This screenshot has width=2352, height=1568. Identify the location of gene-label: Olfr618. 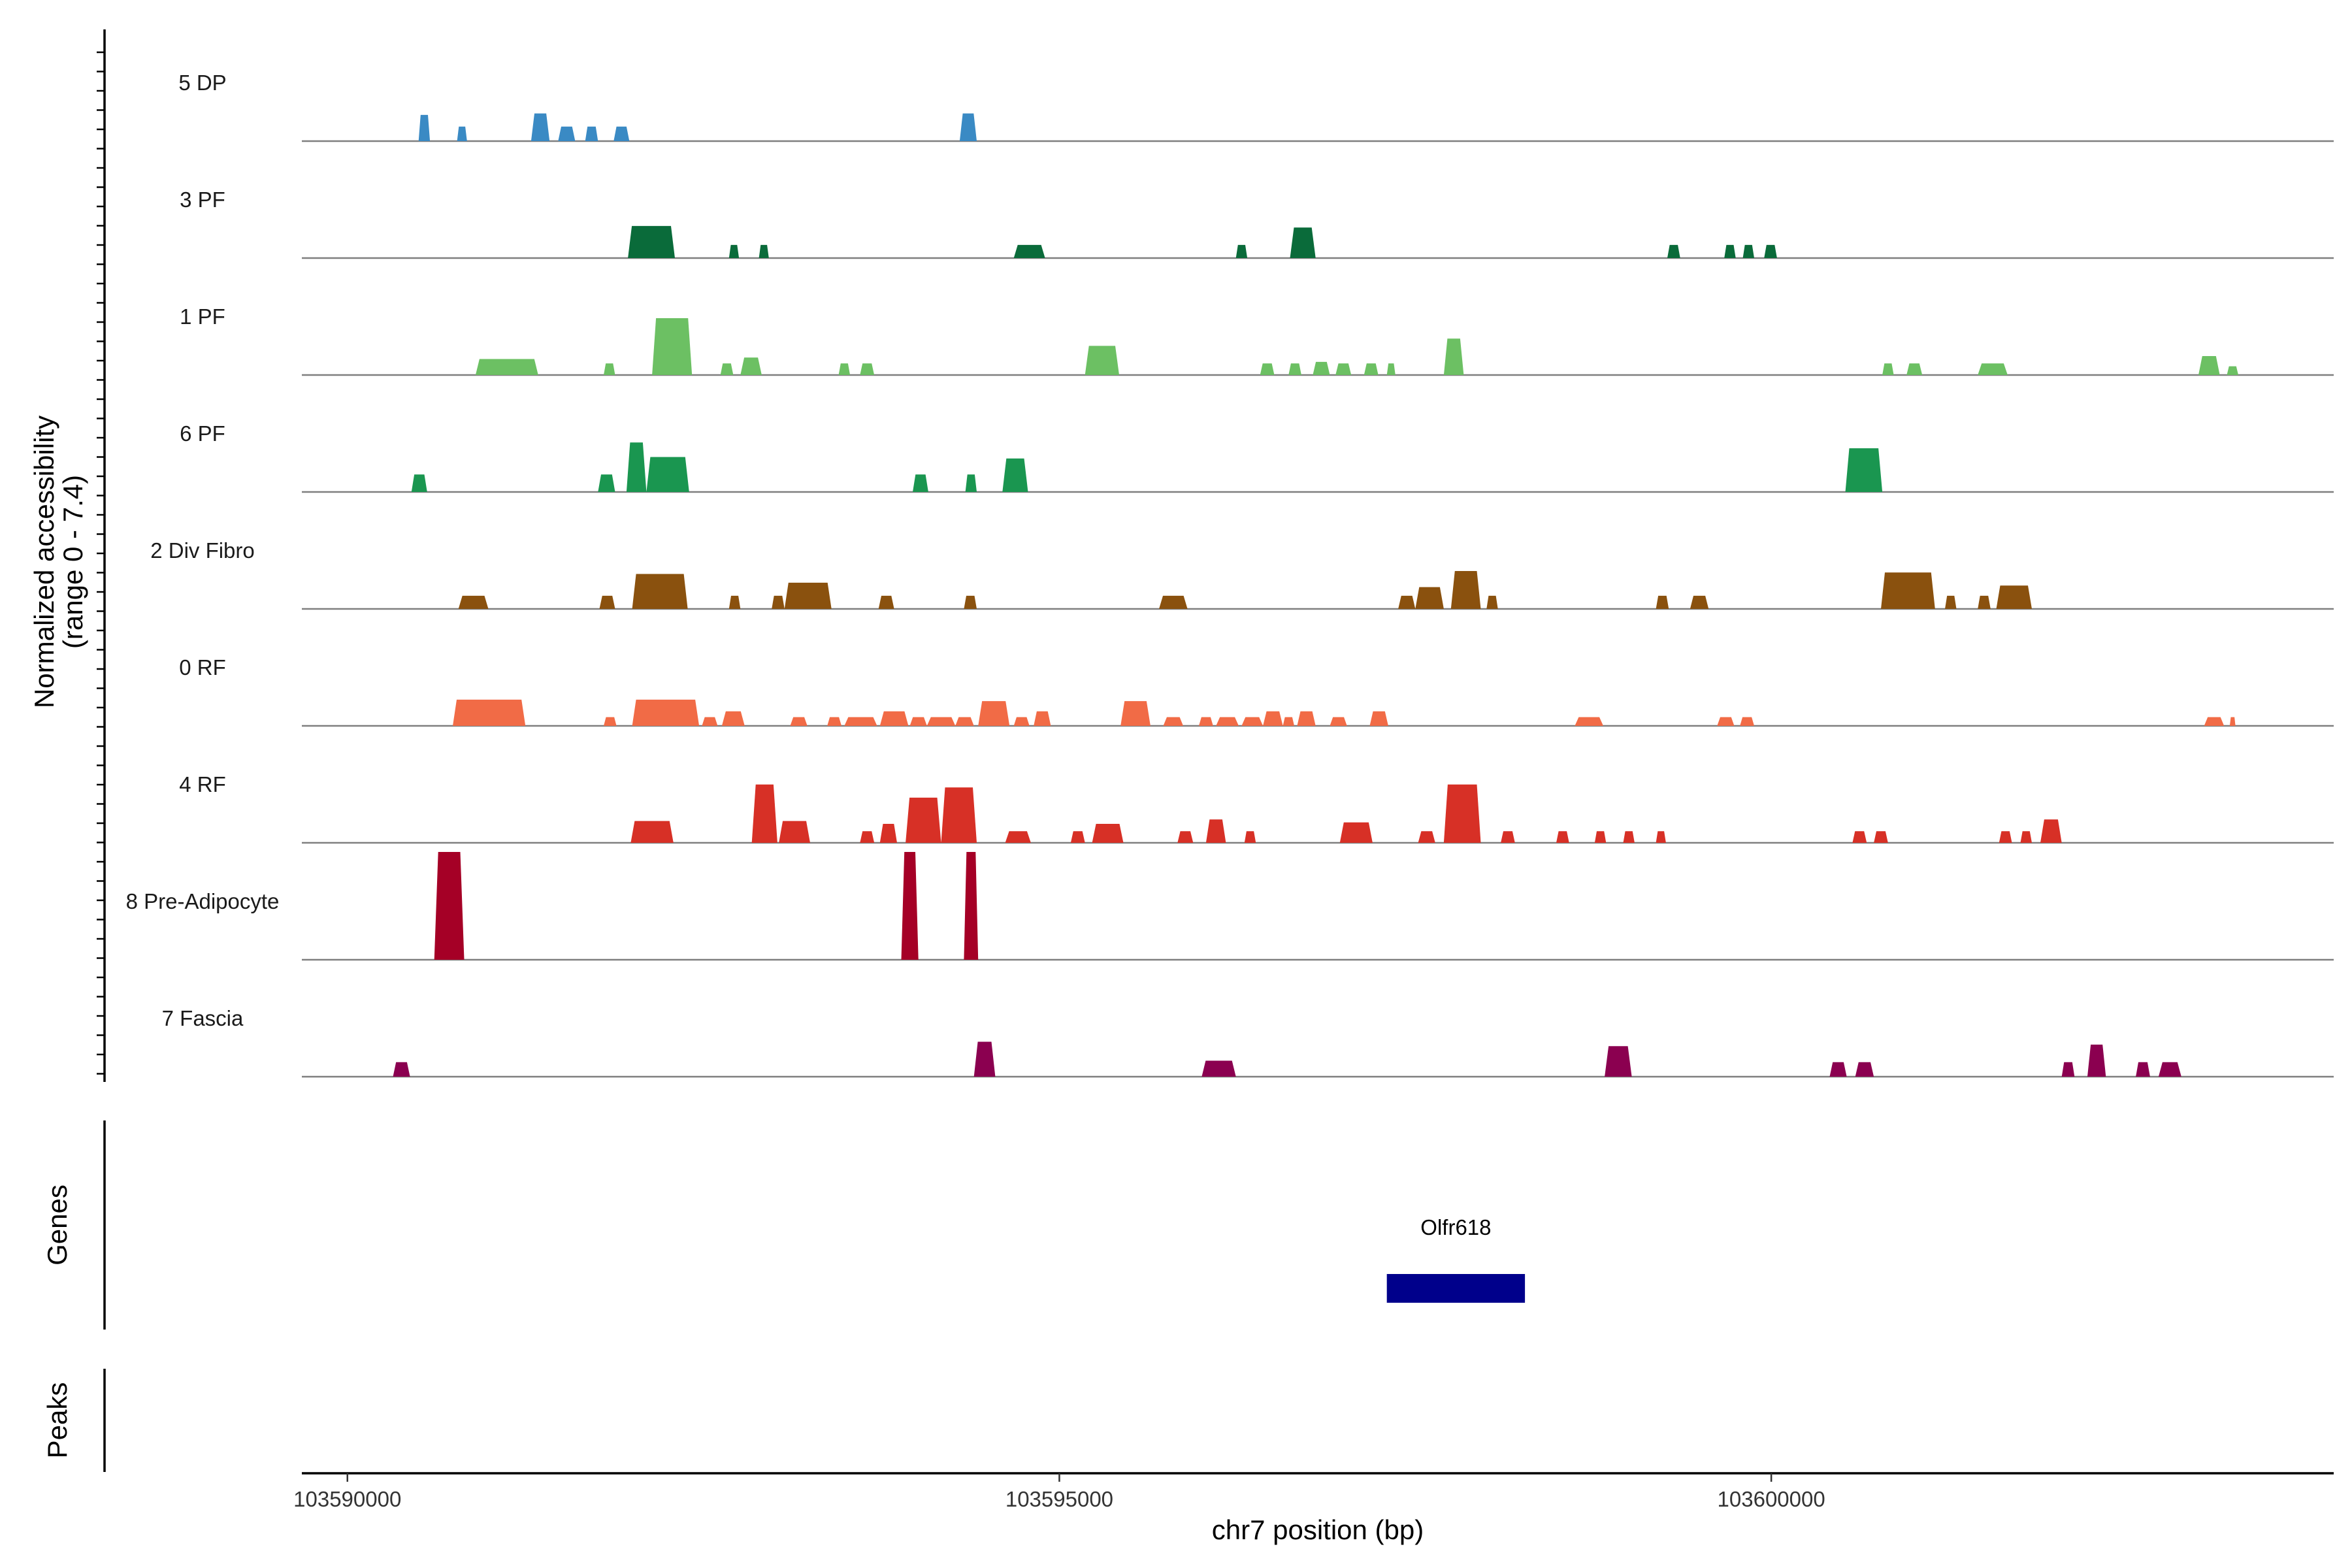
(1455, 1227).